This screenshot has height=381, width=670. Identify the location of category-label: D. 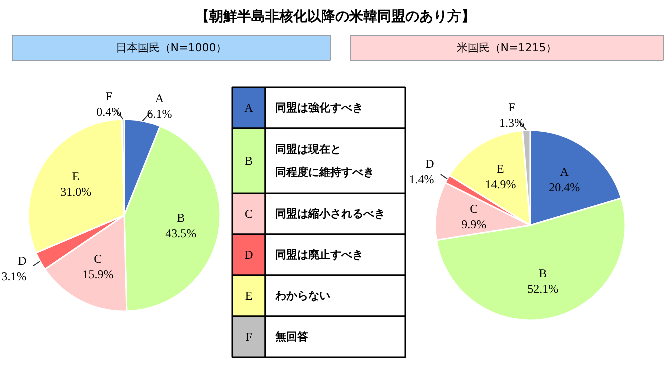
(249, 255).